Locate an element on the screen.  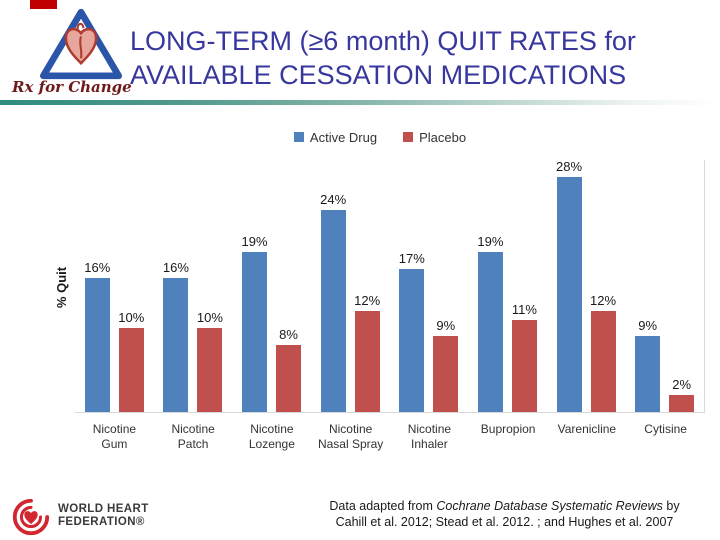
bar-group: 19% 11% is located at coordinates (507, 323).